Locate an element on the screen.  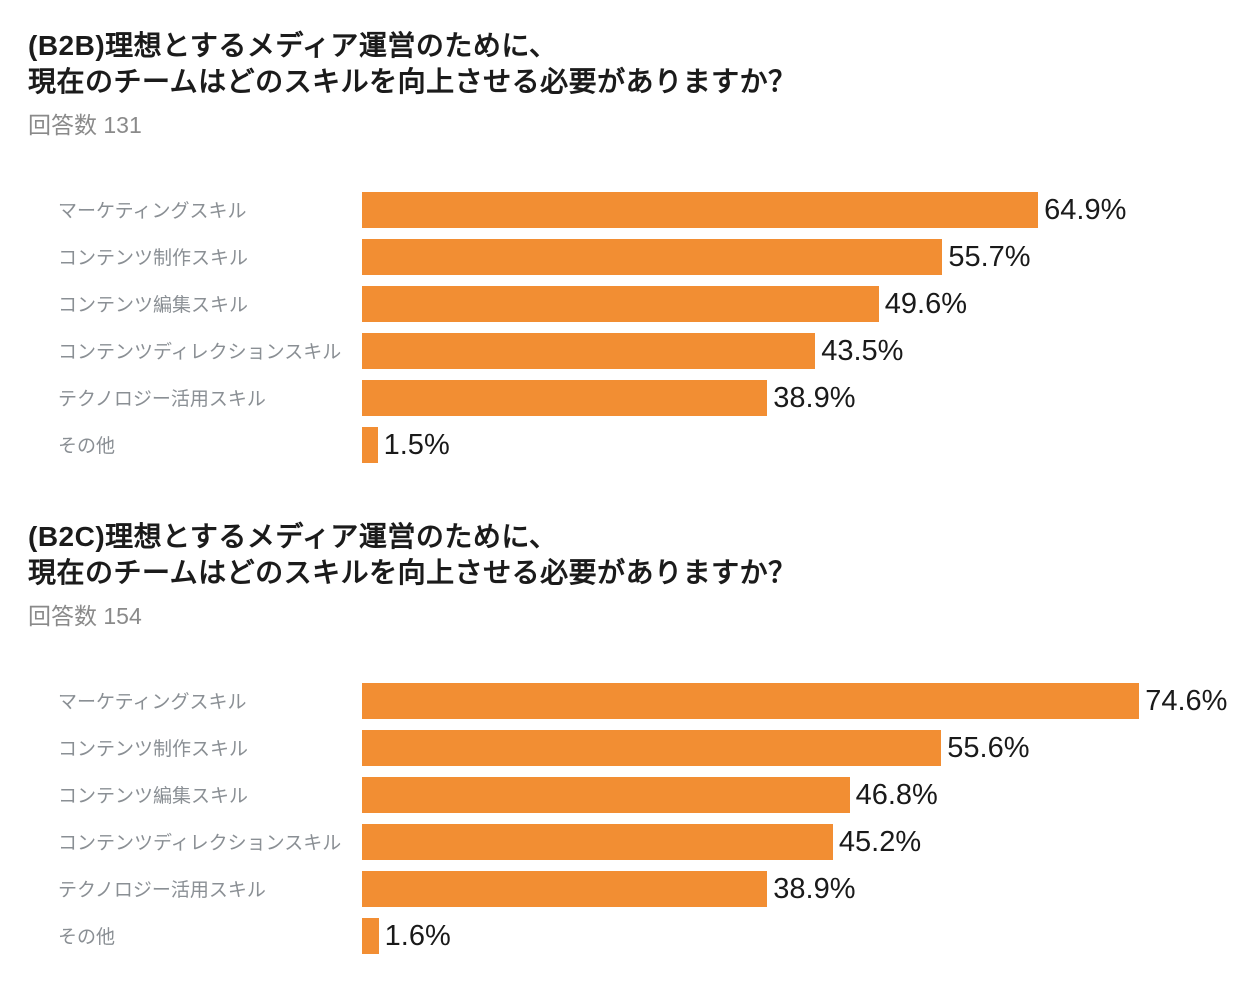
value-label: 1.6% is located at coordinates (417, 935).